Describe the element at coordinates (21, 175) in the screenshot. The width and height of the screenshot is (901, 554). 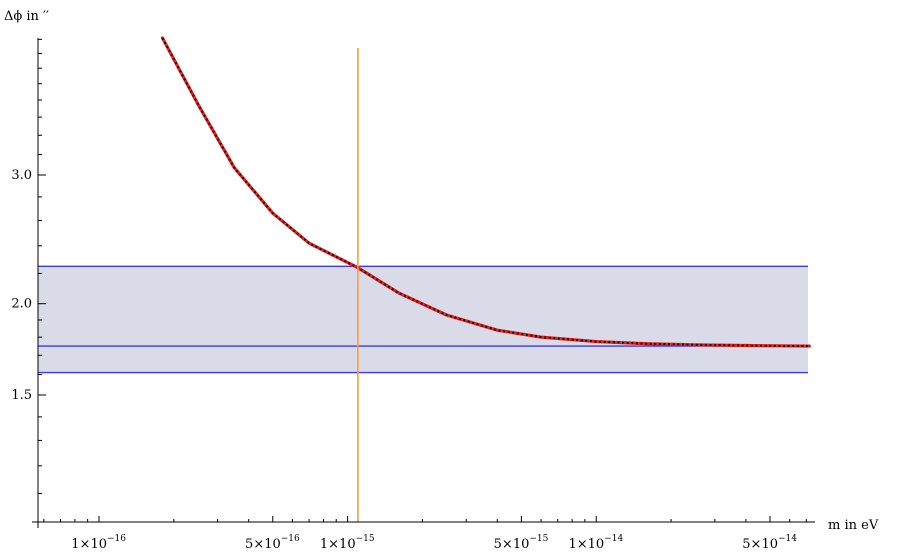
I see `y-tick-label: 3.0` at that location.